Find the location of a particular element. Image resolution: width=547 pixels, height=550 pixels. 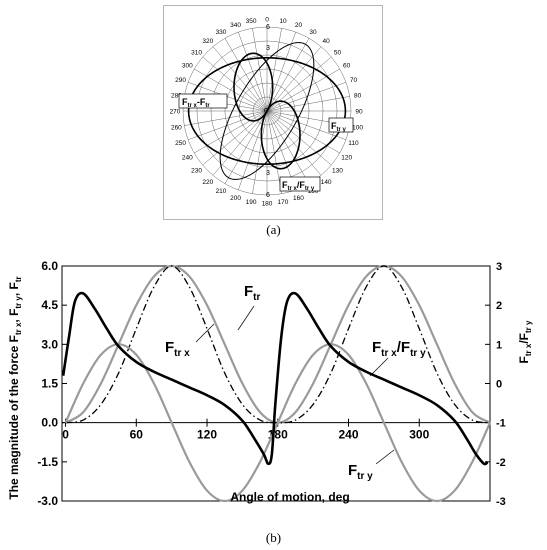

y2-tick-label: -2 is located at coordinates (501, 463).